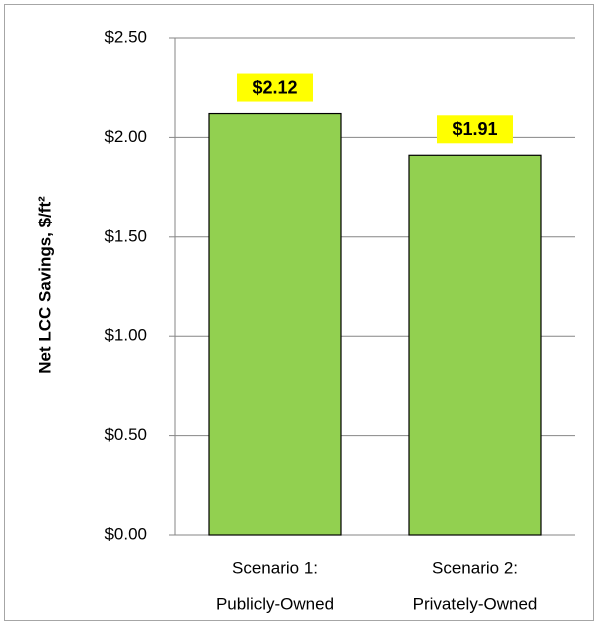 The height and width of the screenshot is (625, 598). I want to click on x-tick-label: Scenario 2:, so click(475, 567).